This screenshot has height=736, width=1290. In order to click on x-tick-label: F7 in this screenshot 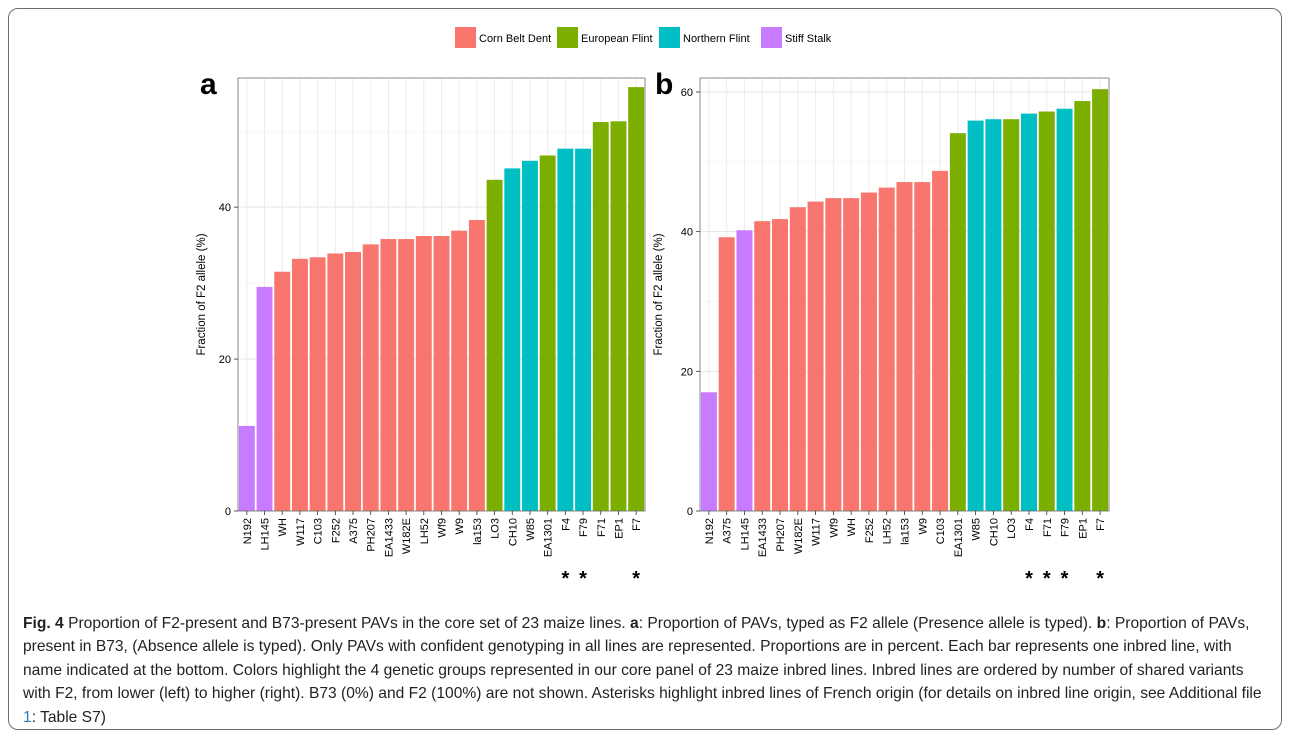, I will do `click(1101, 524)`.